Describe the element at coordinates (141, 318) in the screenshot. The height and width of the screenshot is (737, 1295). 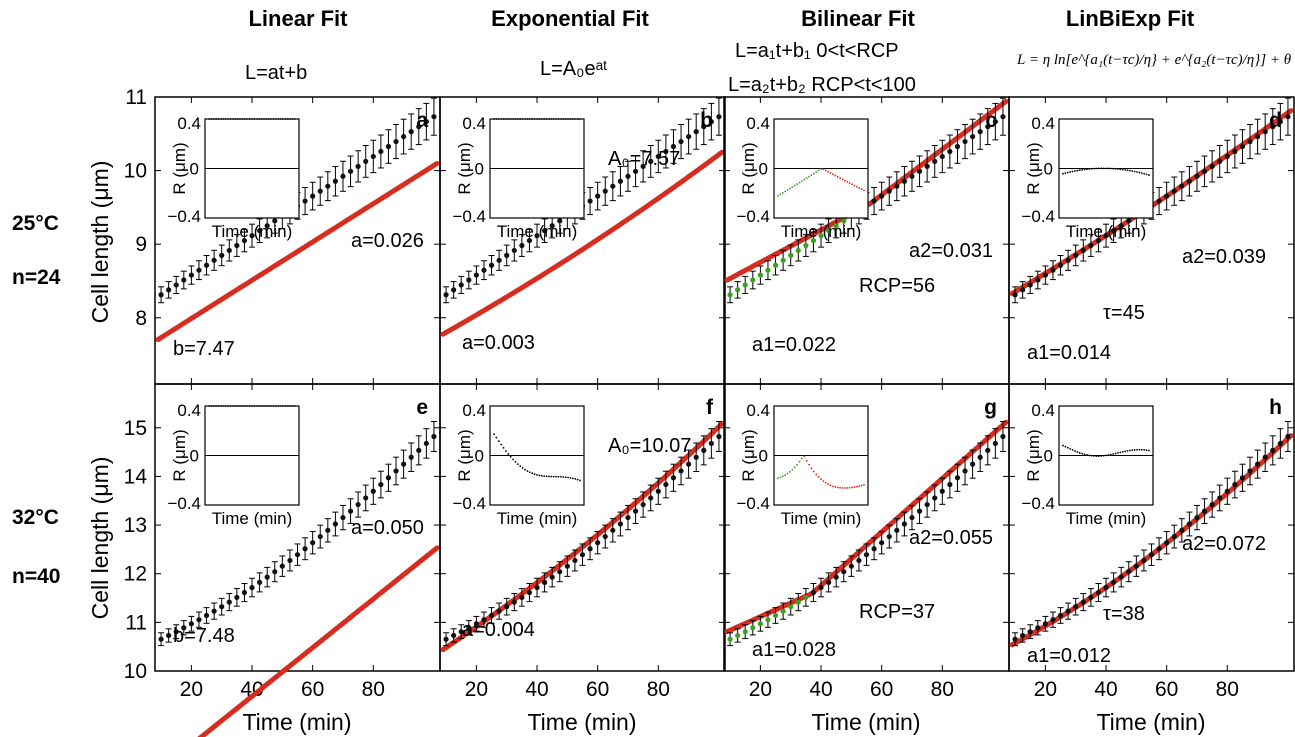
I see `y-tick-label: 8` at that location.